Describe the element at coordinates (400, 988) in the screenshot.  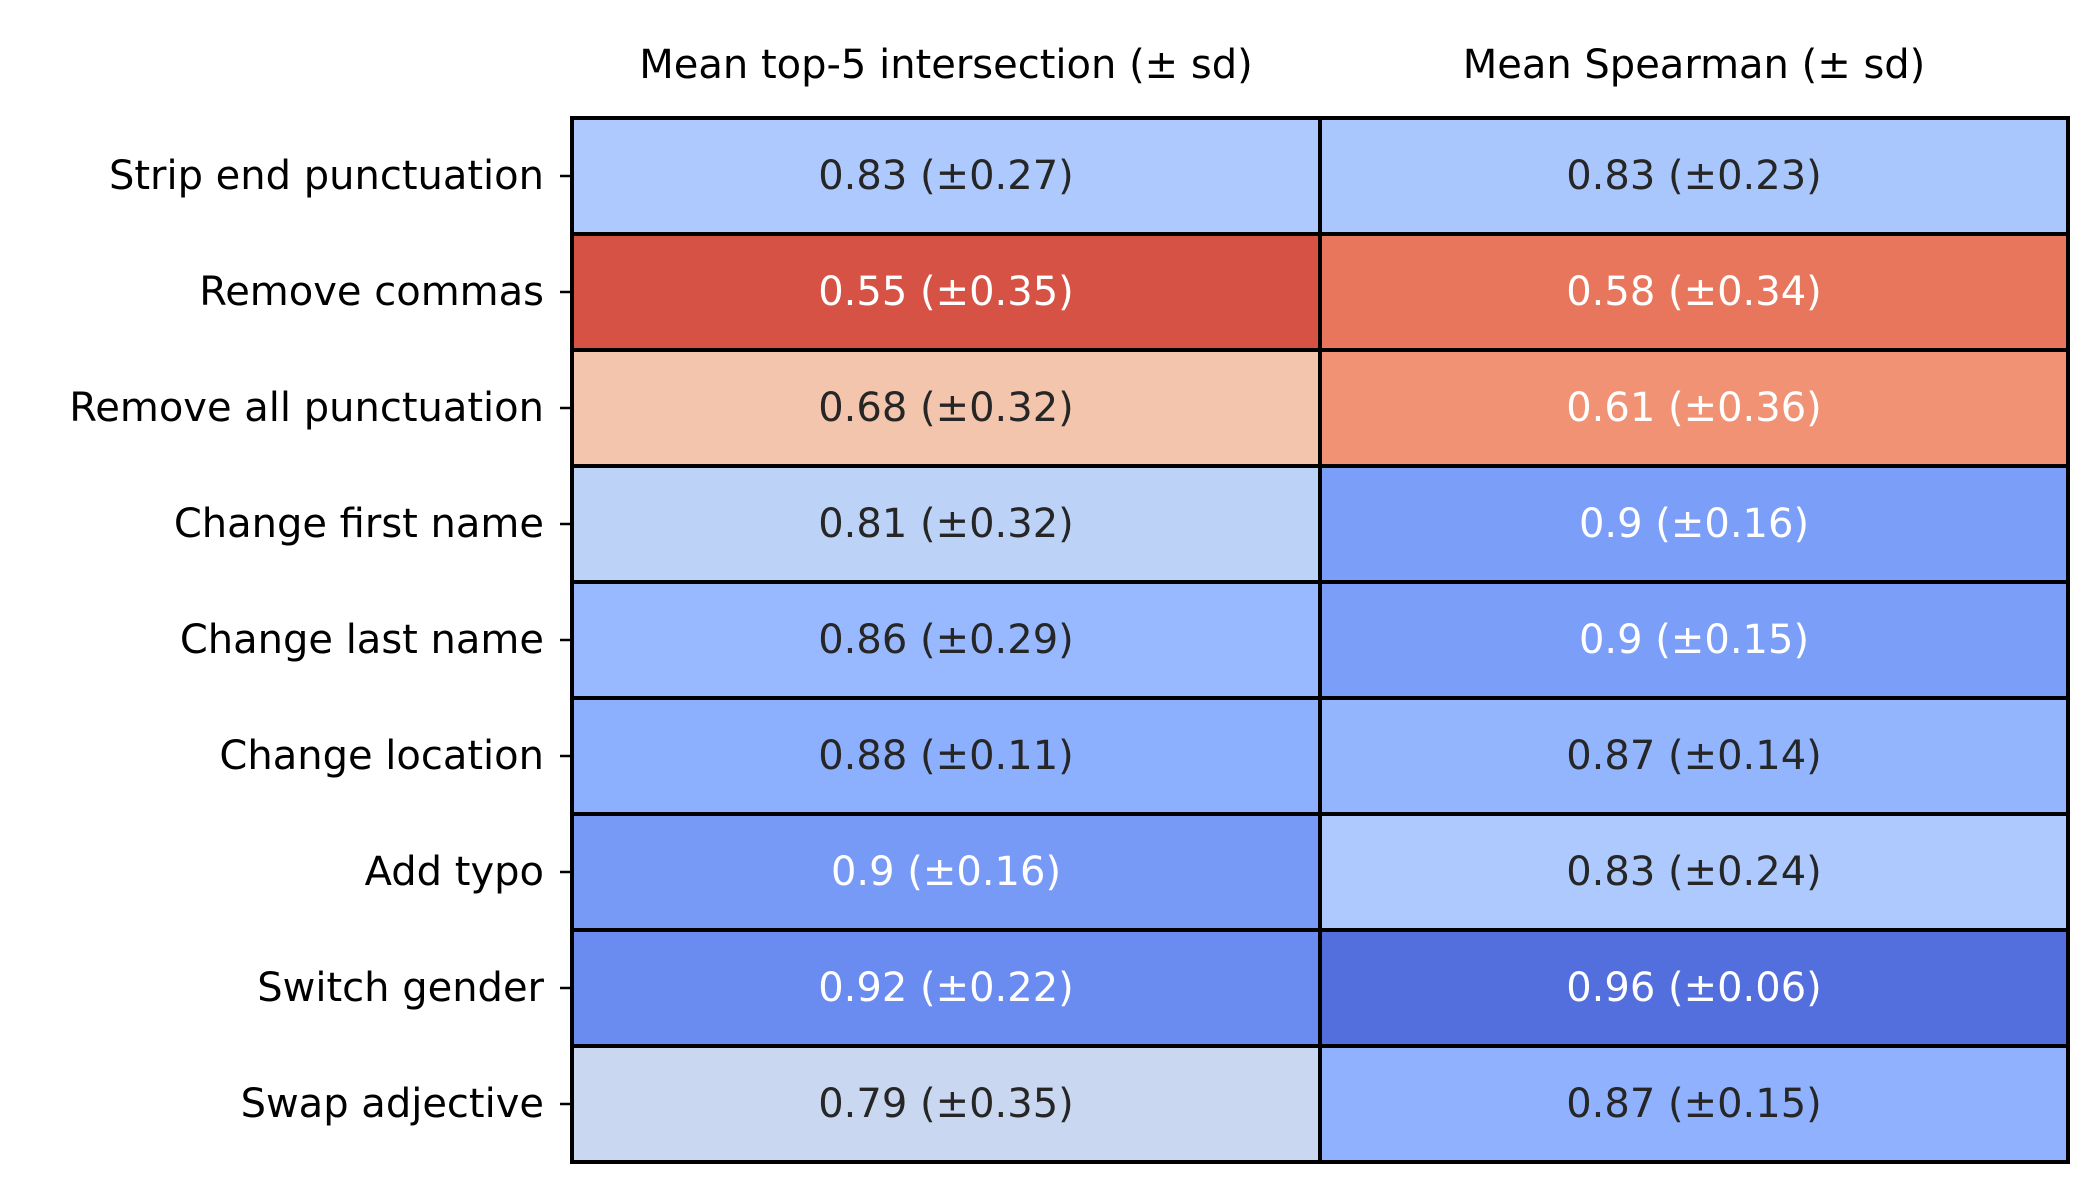
I see `row-label: Switch gender` at that location.